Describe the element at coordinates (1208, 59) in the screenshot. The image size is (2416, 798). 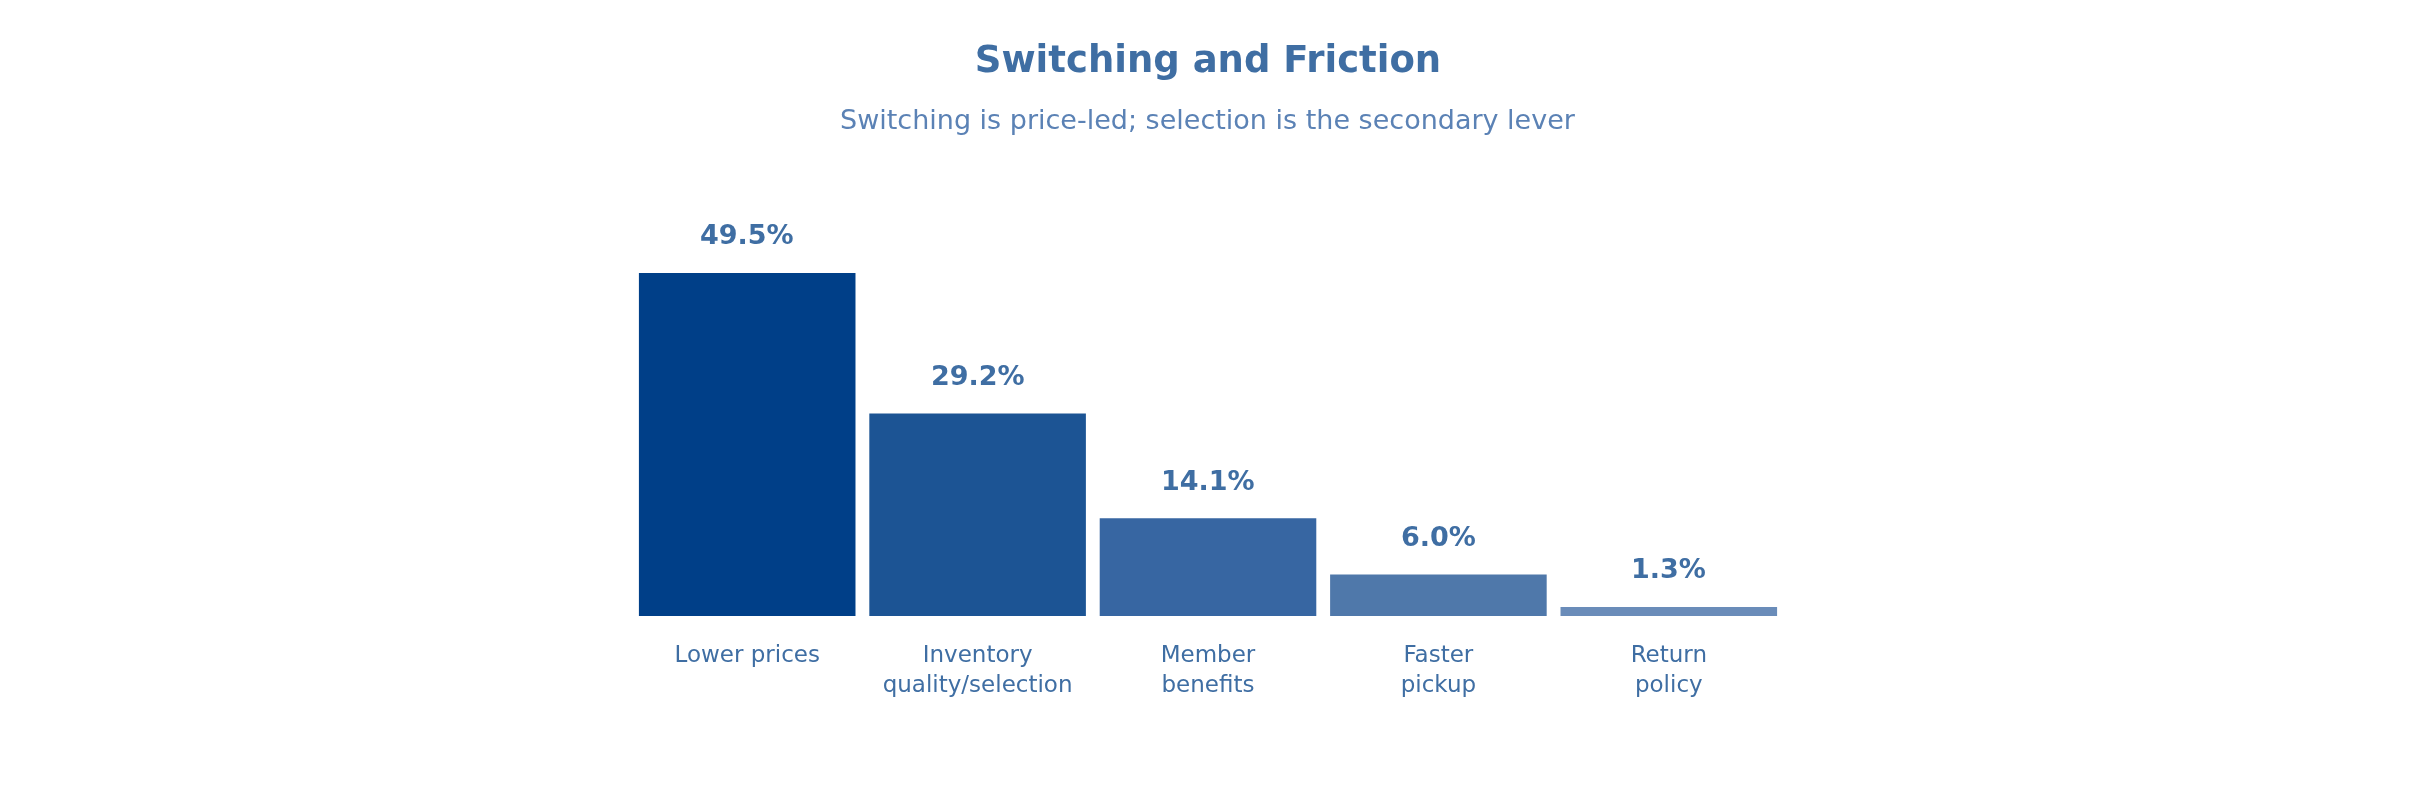
I see `chart-title: Switching and Friction` at that location.